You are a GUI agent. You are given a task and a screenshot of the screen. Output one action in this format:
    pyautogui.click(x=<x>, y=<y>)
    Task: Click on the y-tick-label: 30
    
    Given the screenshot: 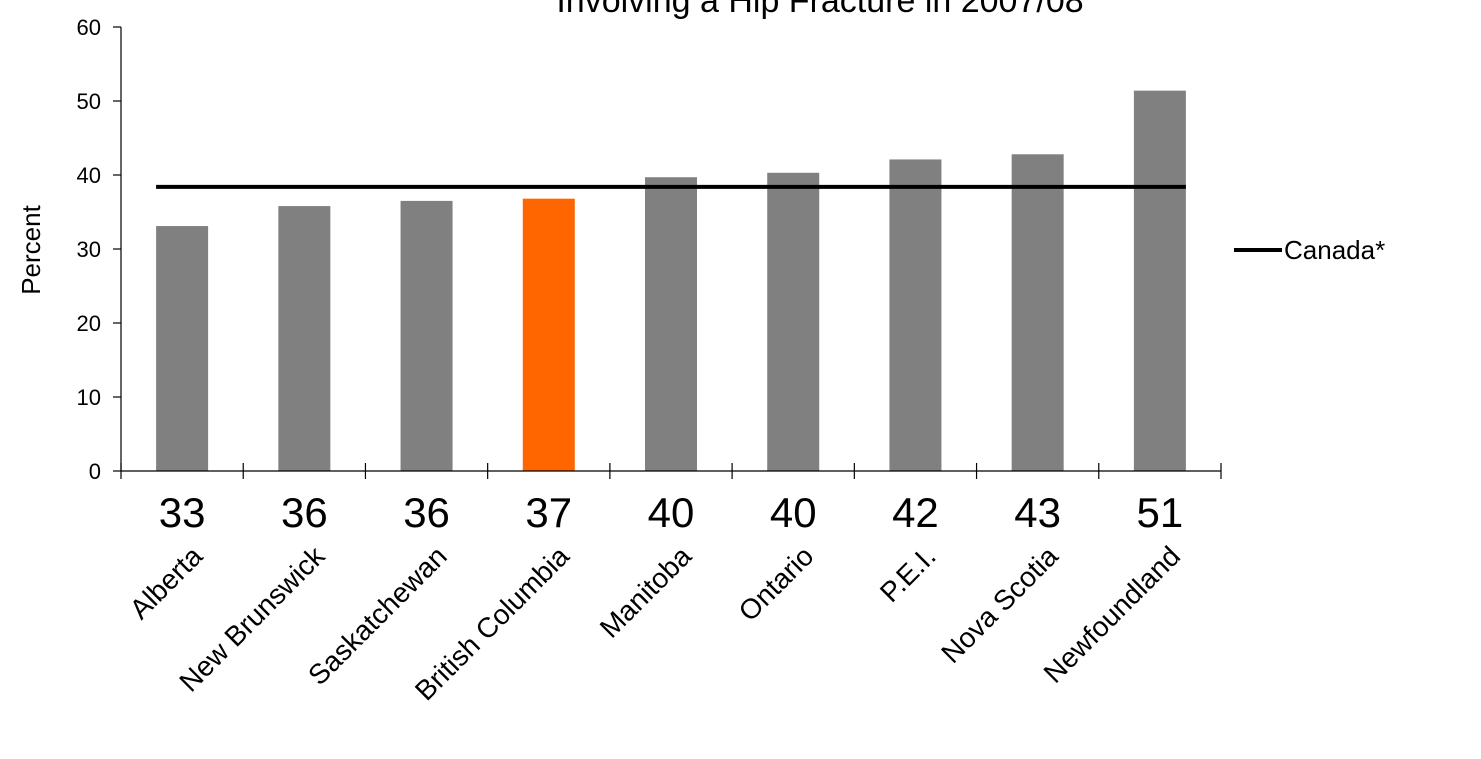 What is the action you would take?
    pyautogui.click(x=89, y=249)
    